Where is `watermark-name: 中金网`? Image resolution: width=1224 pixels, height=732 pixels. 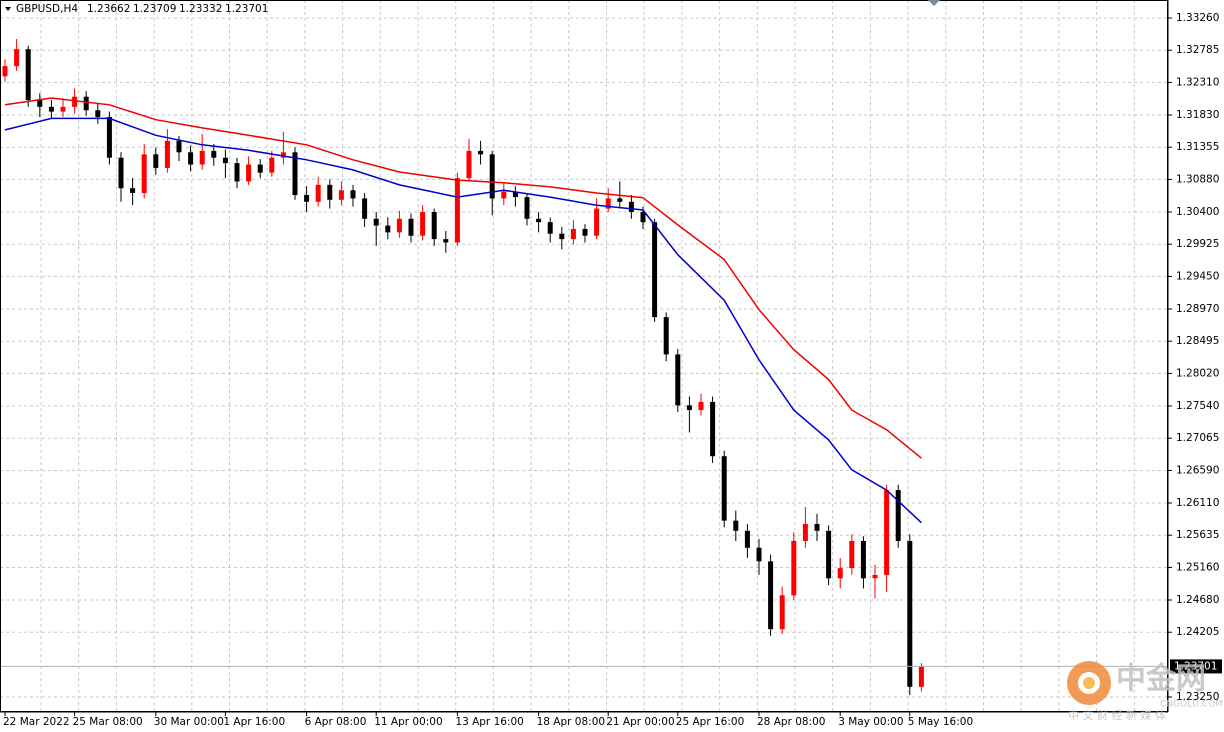
watermark-name: 中金网 is located at coordinates (1161, 679).